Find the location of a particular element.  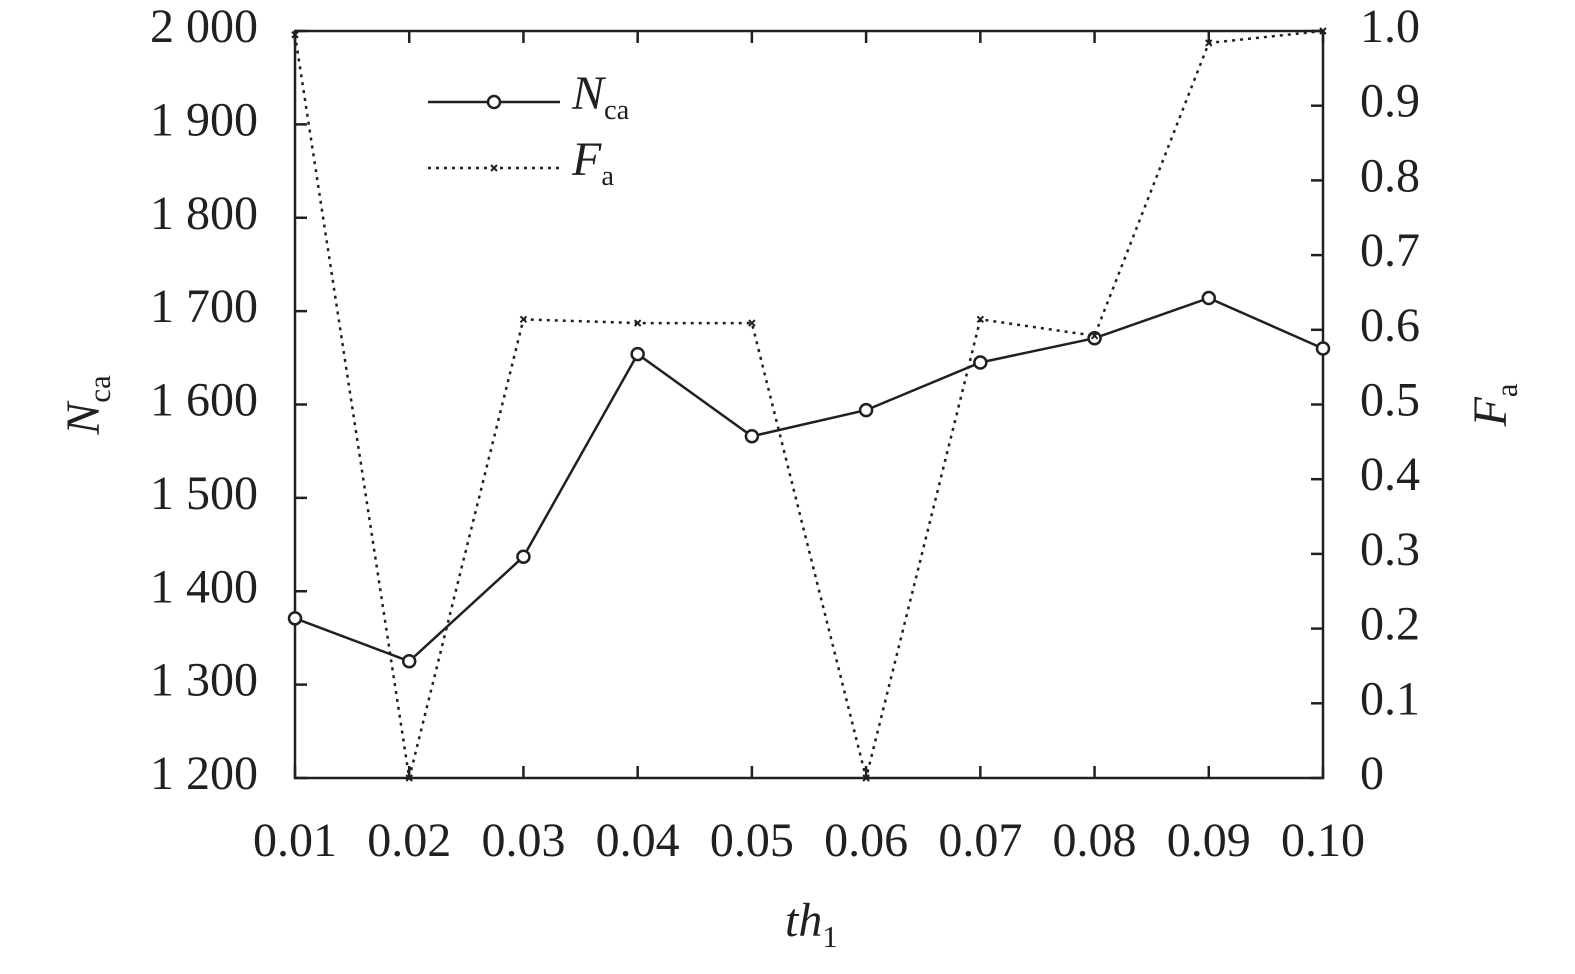

legend-label: Nca is located at coordinates (600, 96).